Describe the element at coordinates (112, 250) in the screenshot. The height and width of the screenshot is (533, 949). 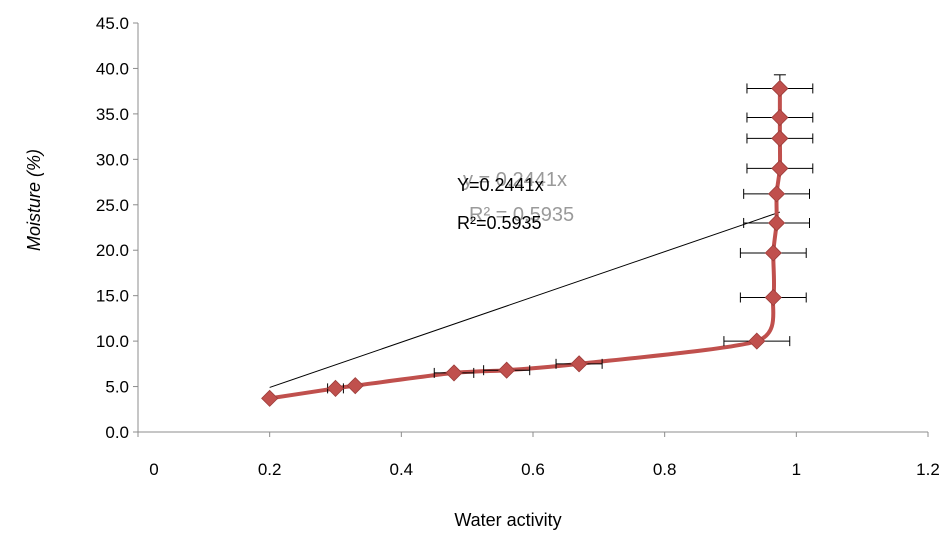
I see `y-tick-label: 20.0` at that location.